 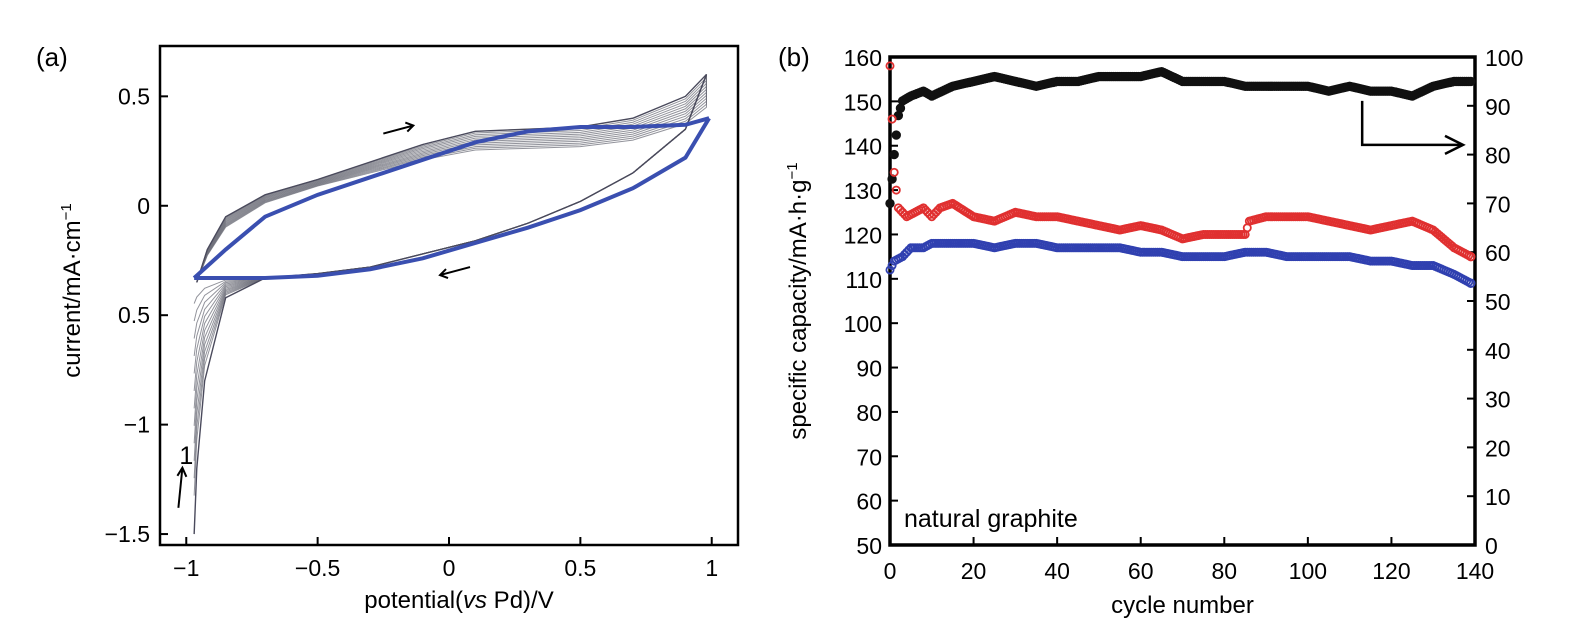 I want to click on y2-tick-label-b: 70, so click(x=1498, y=204).